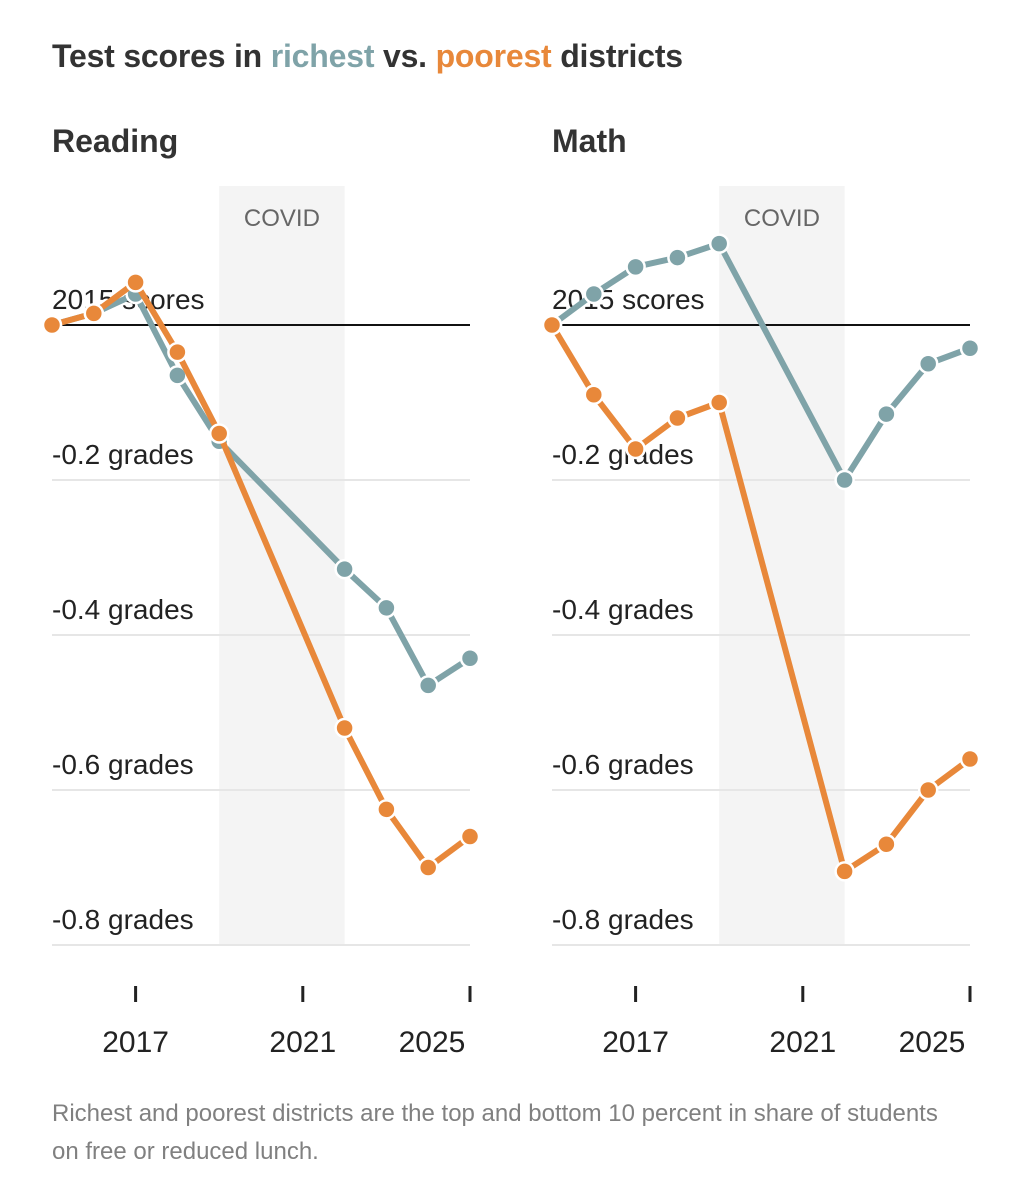 This screenshot has height=1200, width=1020. I want to click on title-richest: richest, so click(322, 56).